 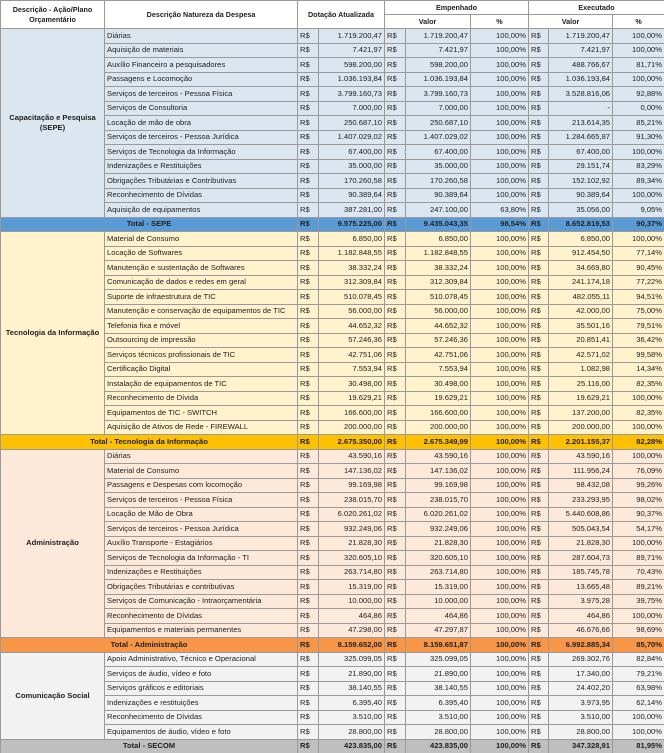 I want to click on section-name: Comunicação Social, so click(x=52, y=695).